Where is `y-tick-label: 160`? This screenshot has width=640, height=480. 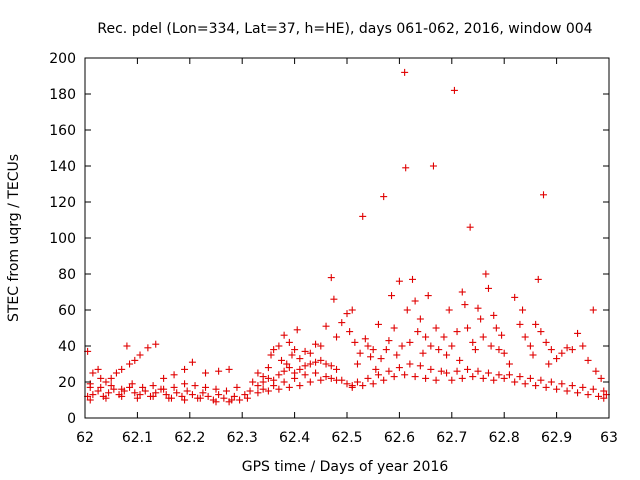
y-tick-label: 160 is located at coordinates (62, 131).